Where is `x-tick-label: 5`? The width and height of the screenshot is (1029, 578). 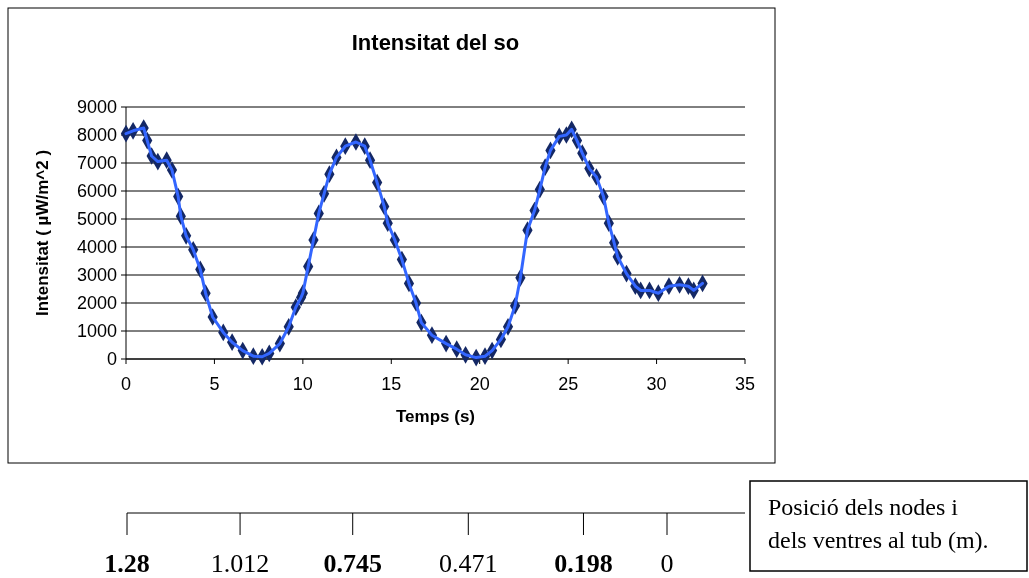 x-tick-label: 5 is located at coordinates (214, 384).